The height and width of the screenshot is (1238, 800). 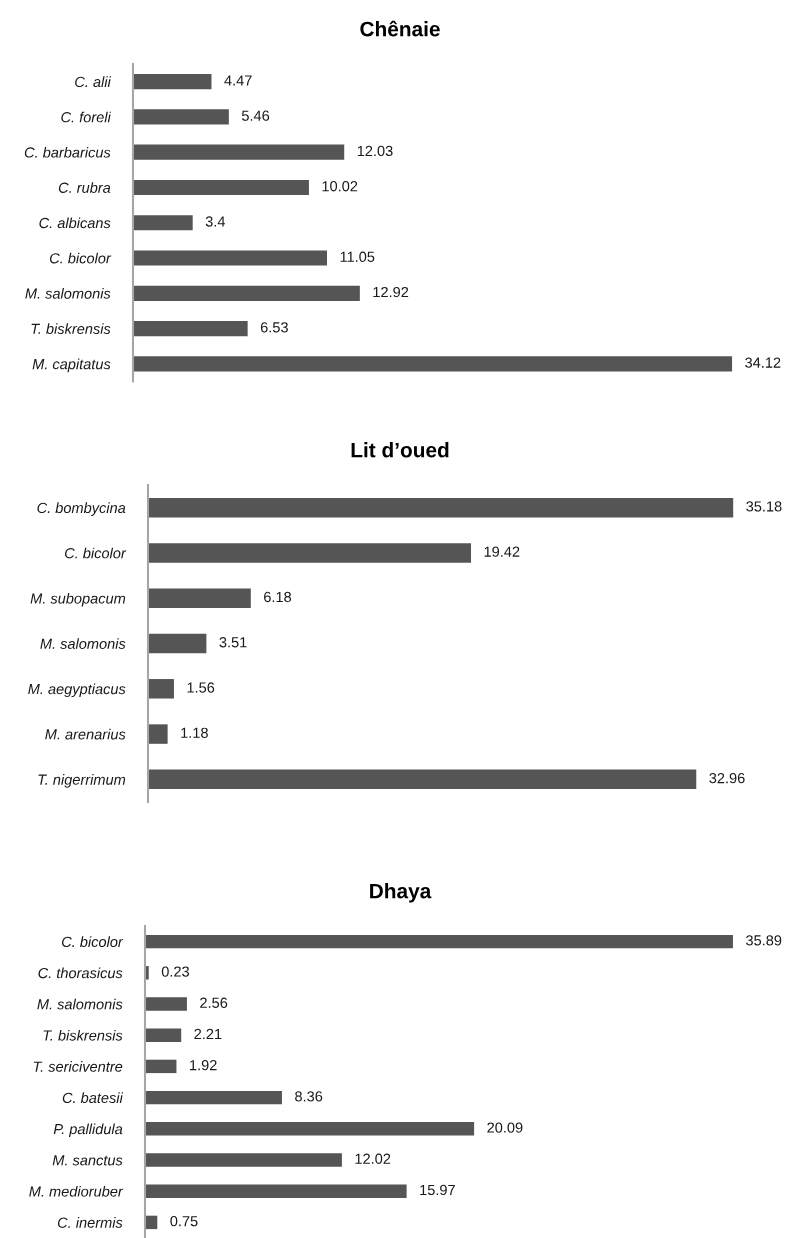 I want to click on y-tick-label: C. bombycina, so click(x=81, y=509).